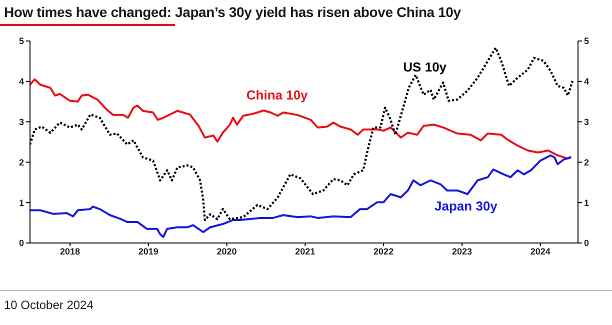 This screenshot has width=612, height=325. Describe the element at coordinates (70, 251) in the screenshot. I see `x-tick-label: 2018` at that location.